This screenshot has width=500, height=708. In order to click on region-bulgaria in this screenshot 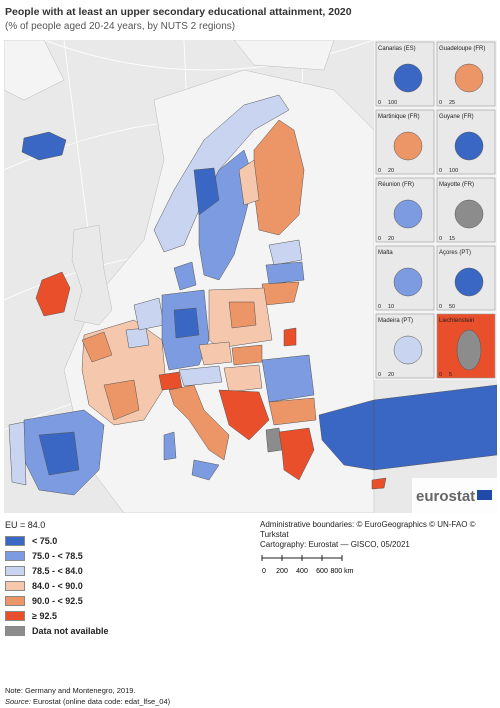, I will do `click(292, 411)`.